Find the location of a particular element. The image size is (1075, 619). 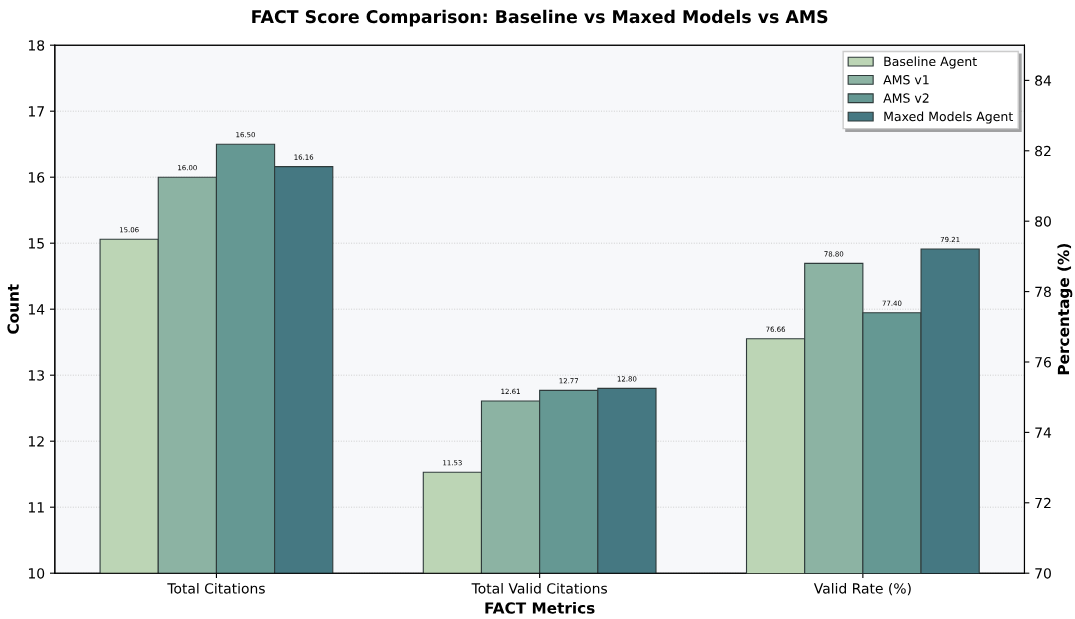

y-tick-label: 12 is located at coordinates (36, 441).